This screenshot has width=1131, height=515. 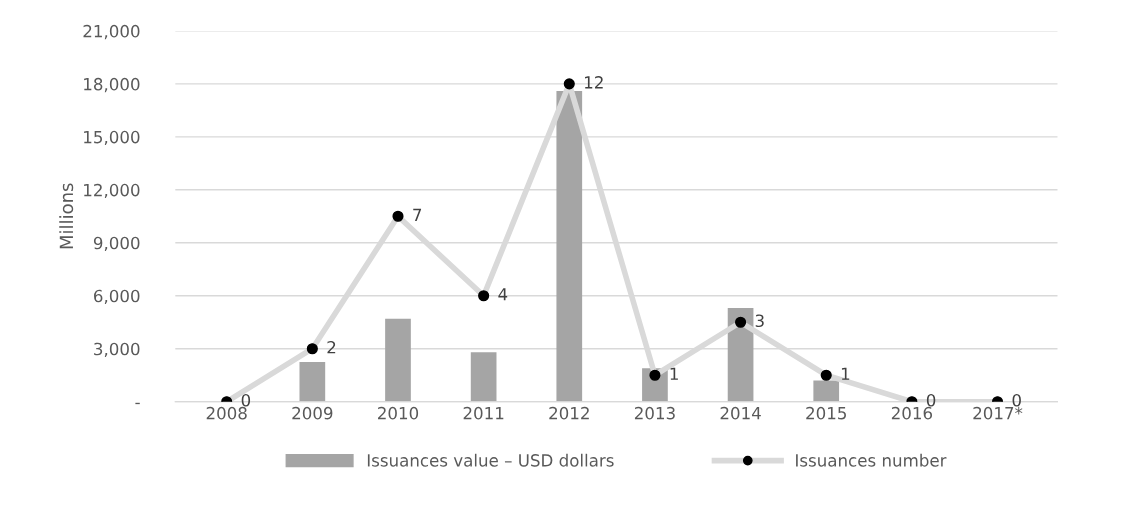 What do you see at coordinates (483, 413) in the screenshot?
I see `x-tick-label: 2011` at bounding box center [483, 413].